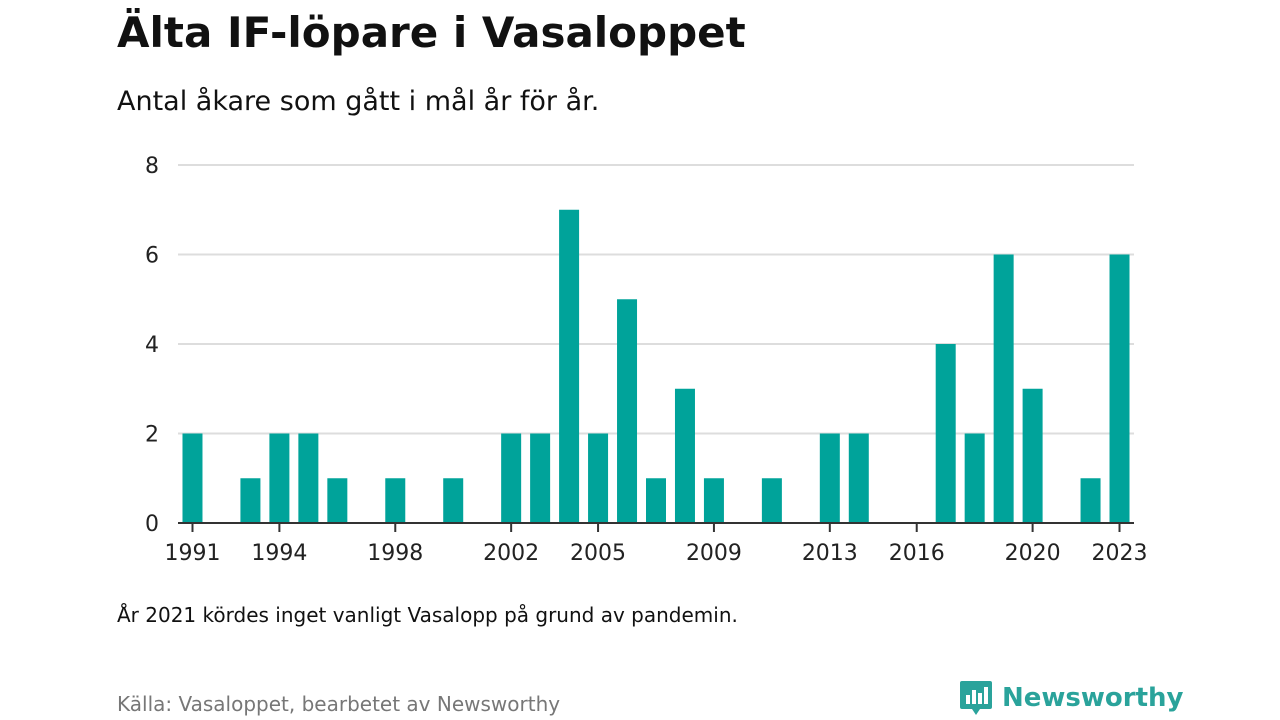  What do you see at coordinates (829, 478) in the screenshot?
I see `bar-2013` at bounding box center [829, 478].